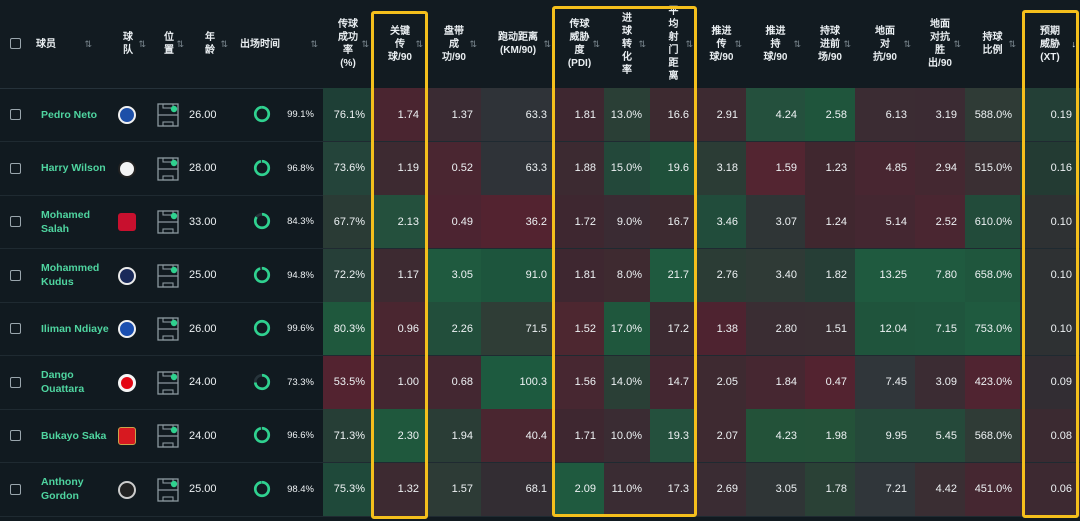 The width and height of the screenshot is (1080, 521). I want to click on header-dribbles: 盘带 成 功/90 ⇅, so click(454, 44).